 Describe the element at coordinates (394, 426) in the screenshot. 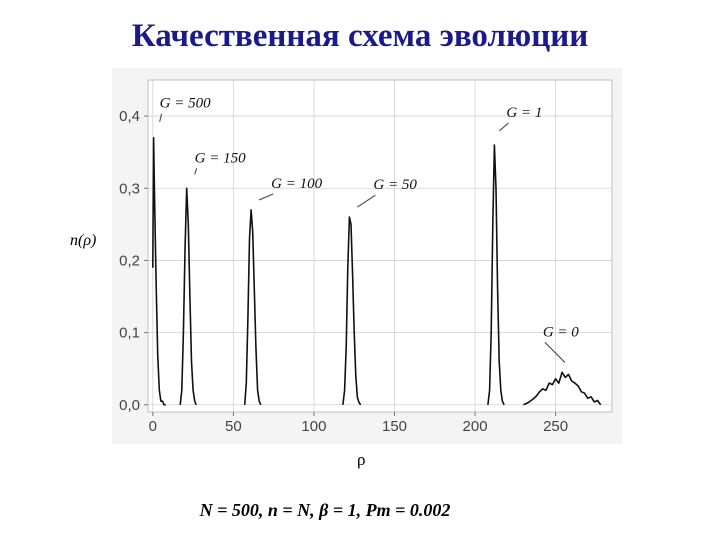

I see `x-tick-label: 150` at that location.